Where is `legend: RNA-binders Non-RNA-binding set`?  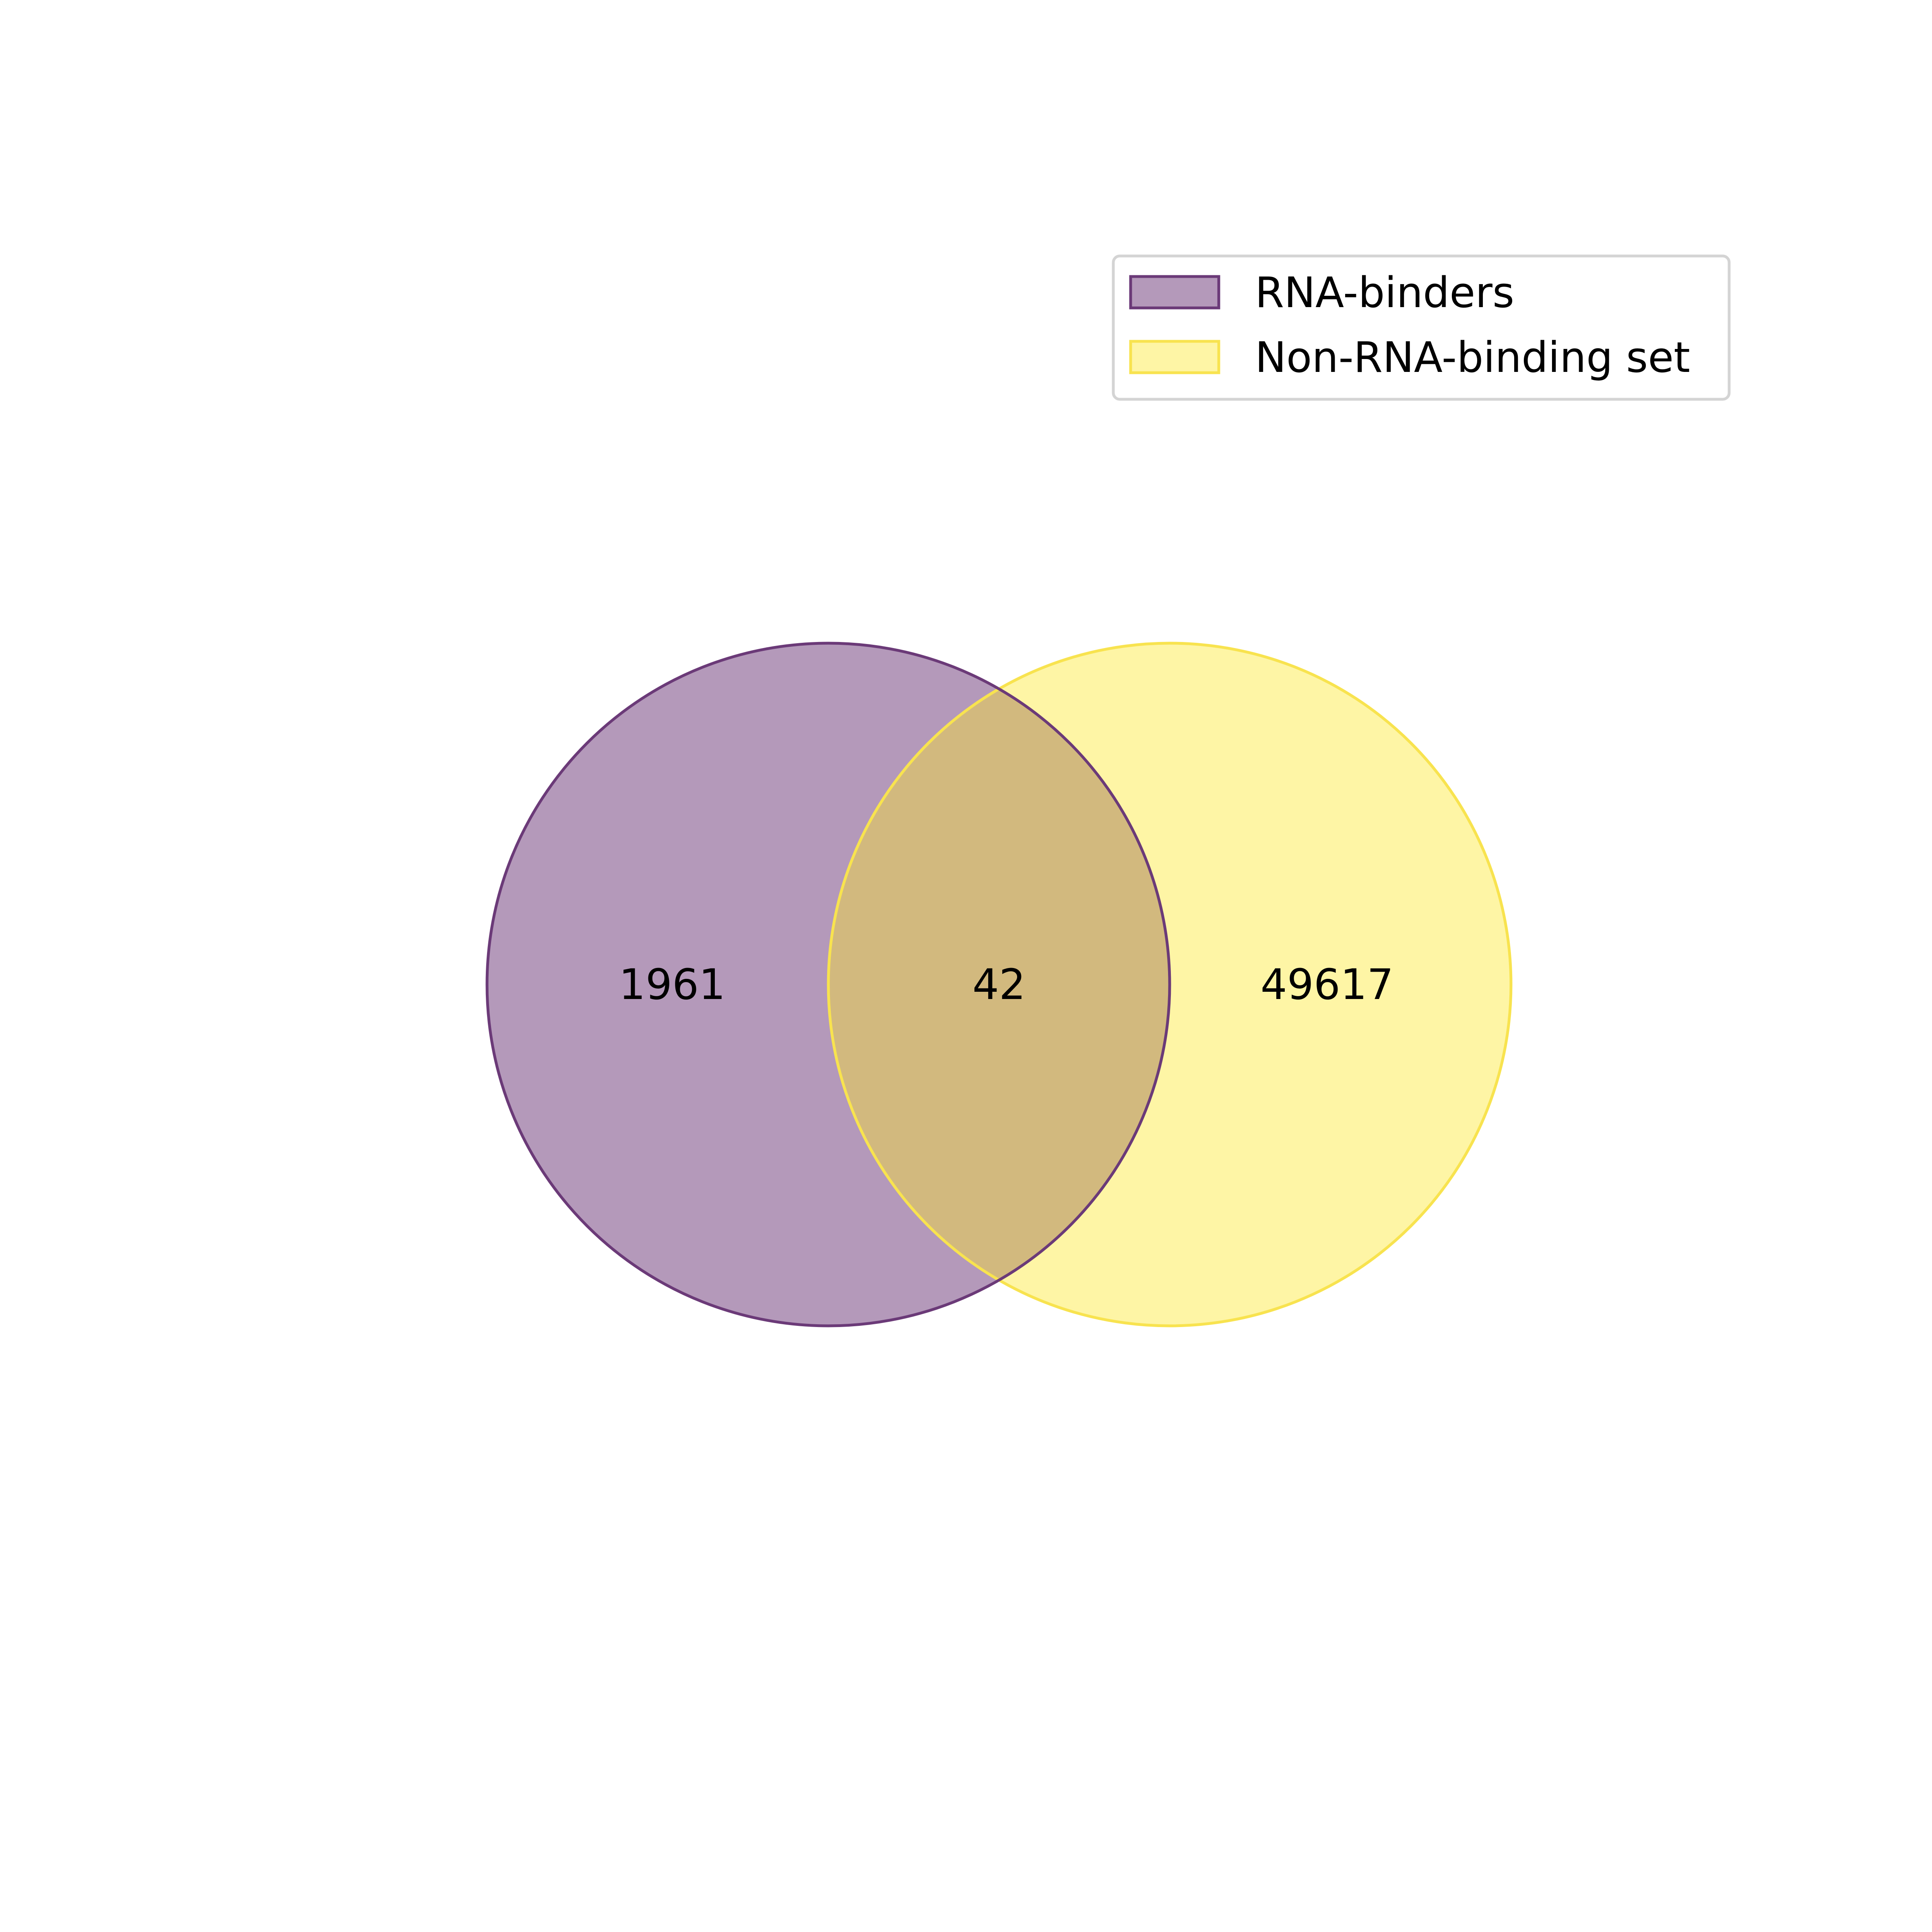
legend: RNA-binders Non-RNA-binding set is located at coordinates (1421, 327).